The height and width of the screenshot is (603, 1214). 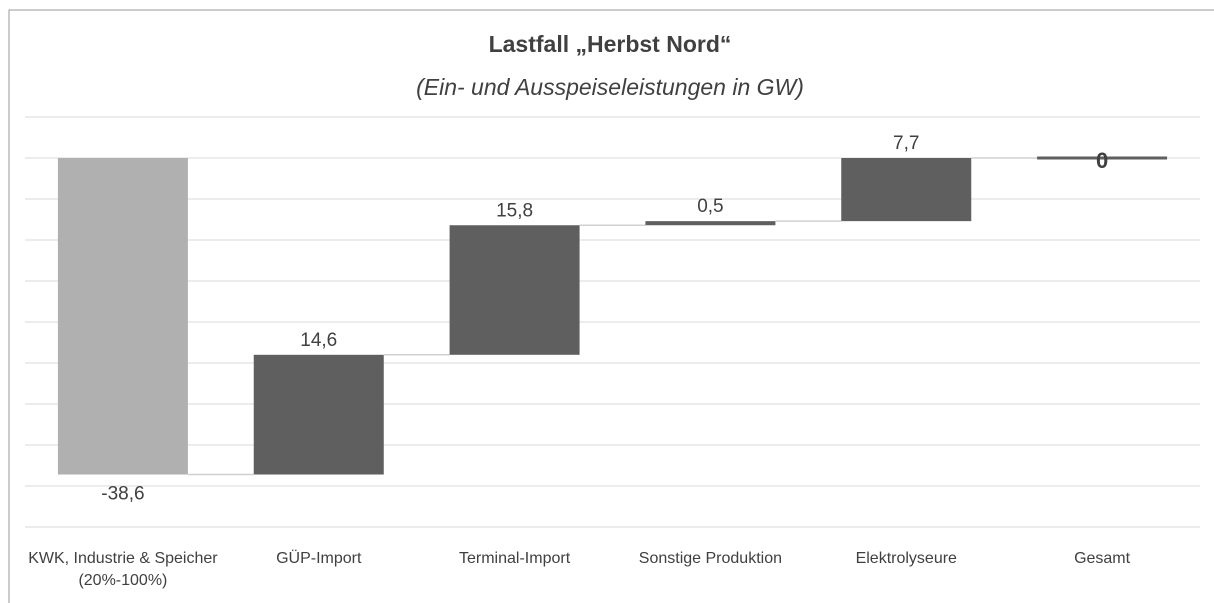 I want to click on value-label: 0, so click(x=1102, y=160).